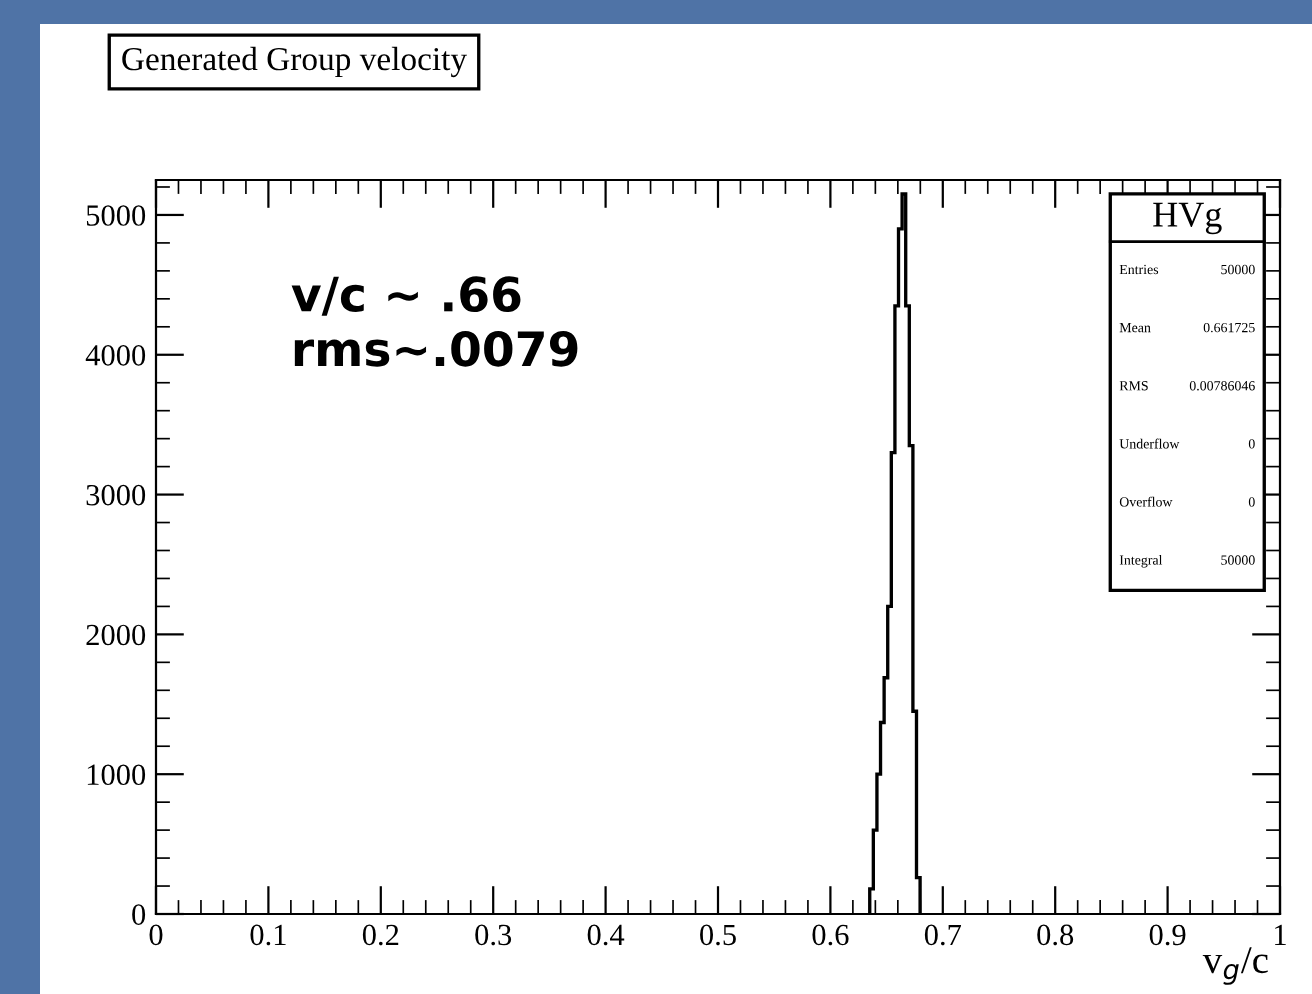 The image size is (1312, 994). What do you see at coordinates (1280, 934) in the screenshot?
I see `x-tick-label: 1` at bounding box center [1280, 934].